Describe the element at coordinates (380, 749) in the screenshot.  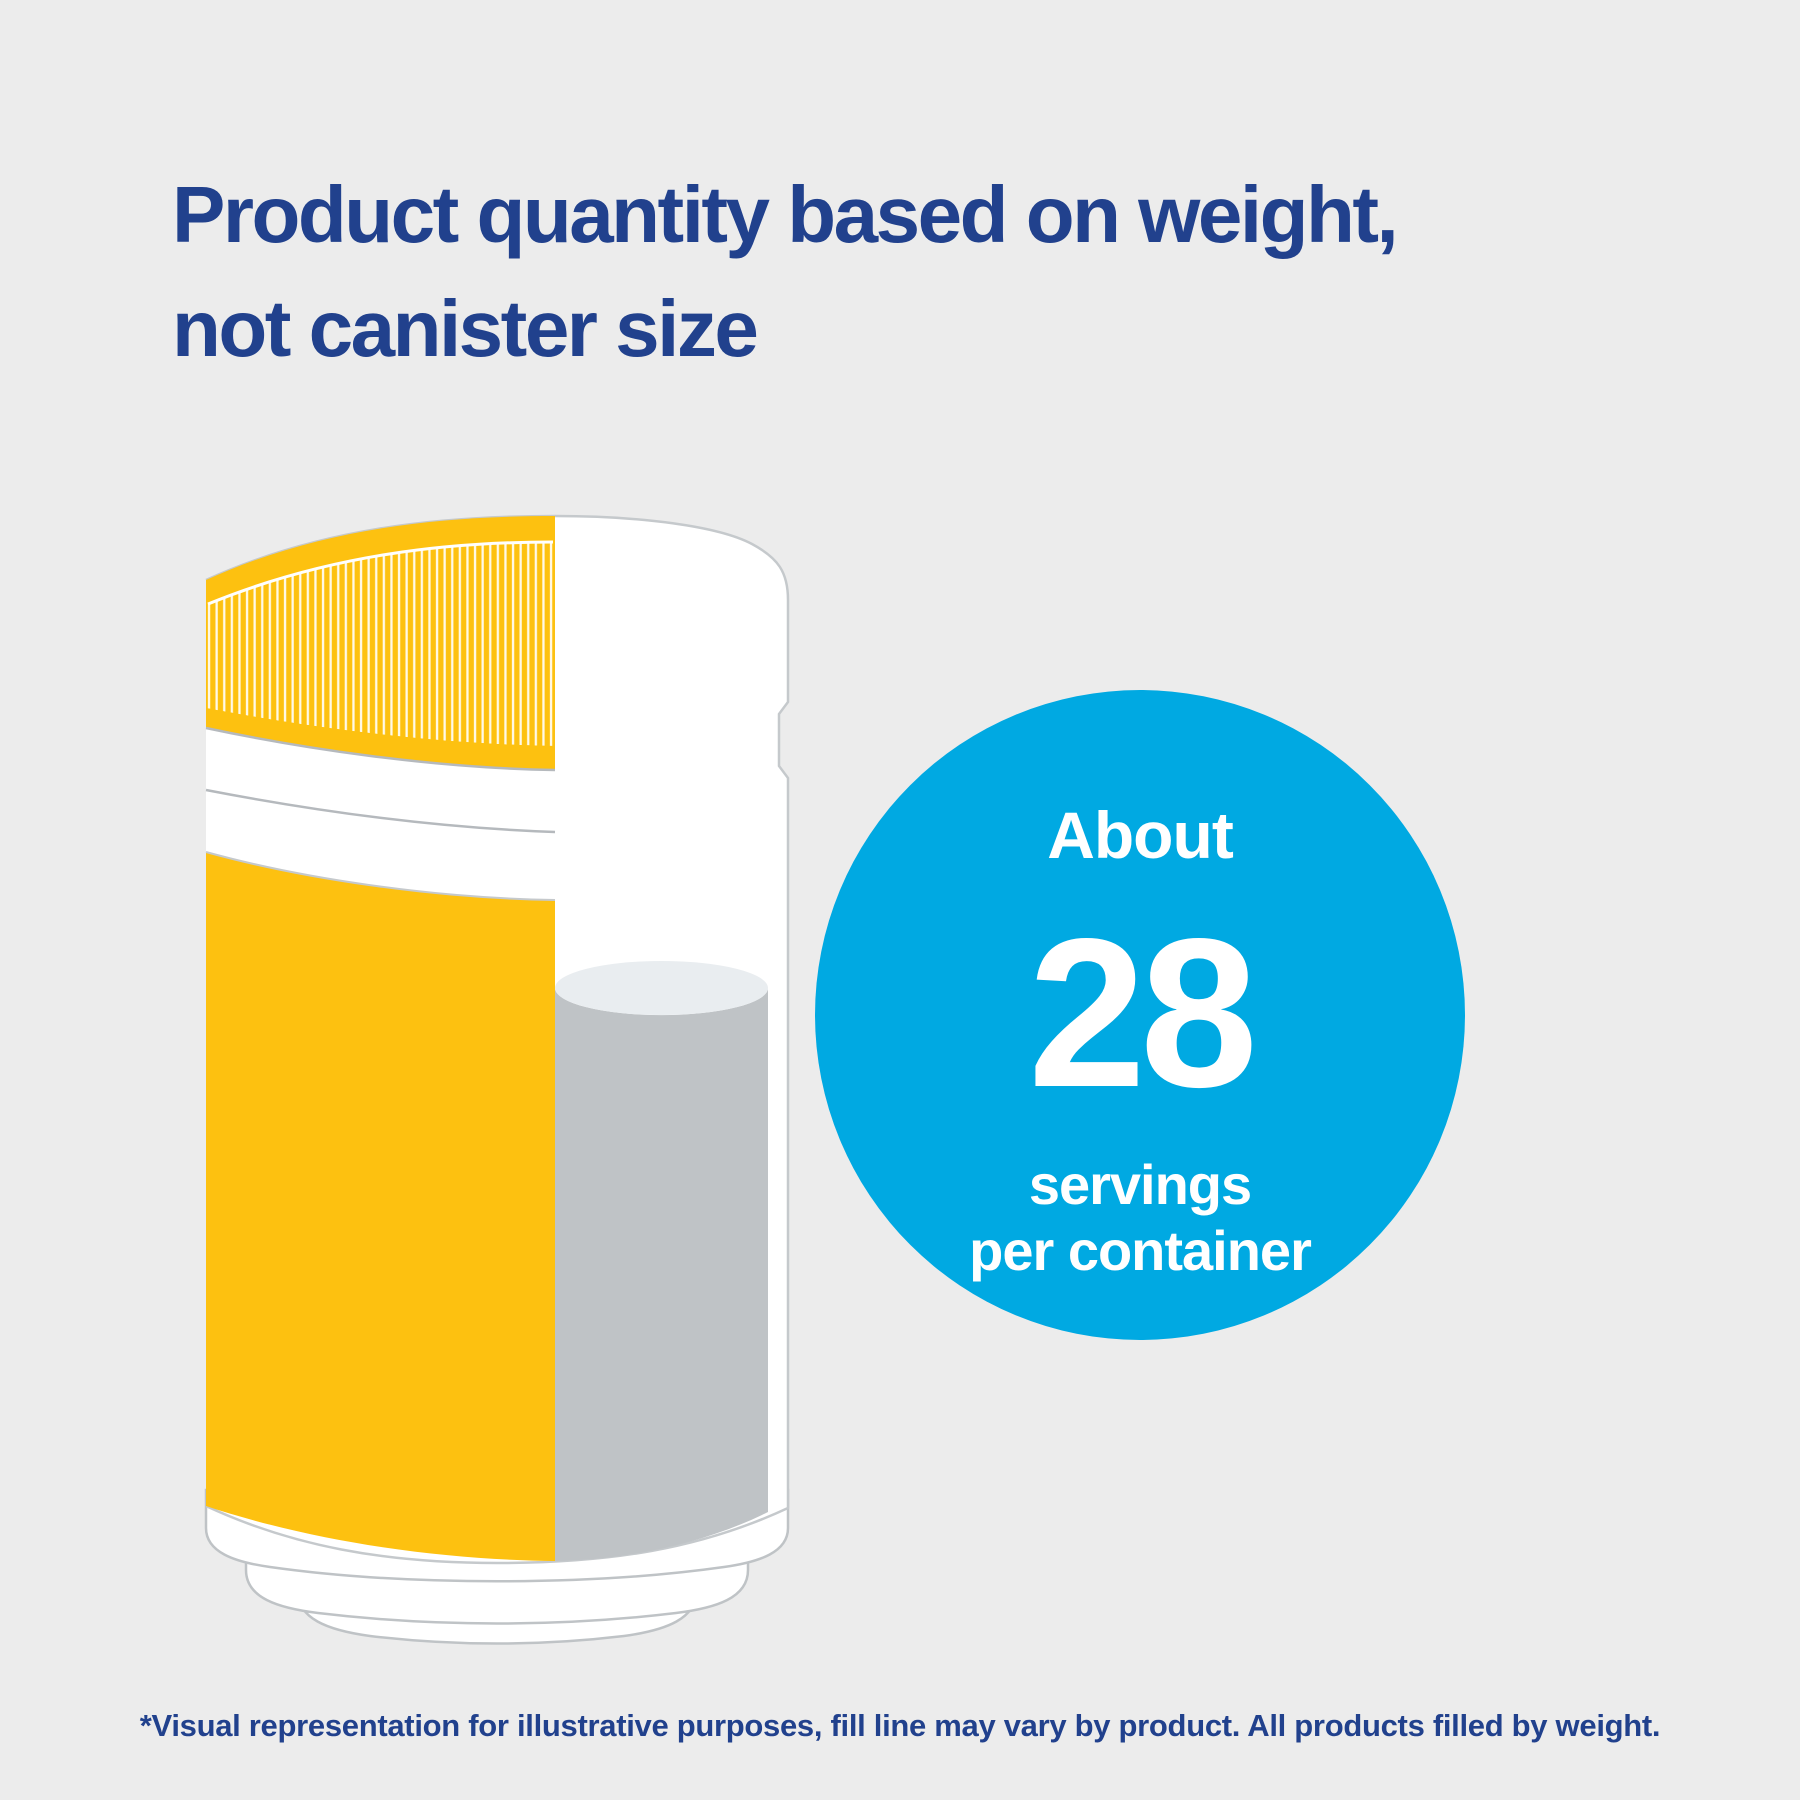
I see `neck-band-top-line` at that location.